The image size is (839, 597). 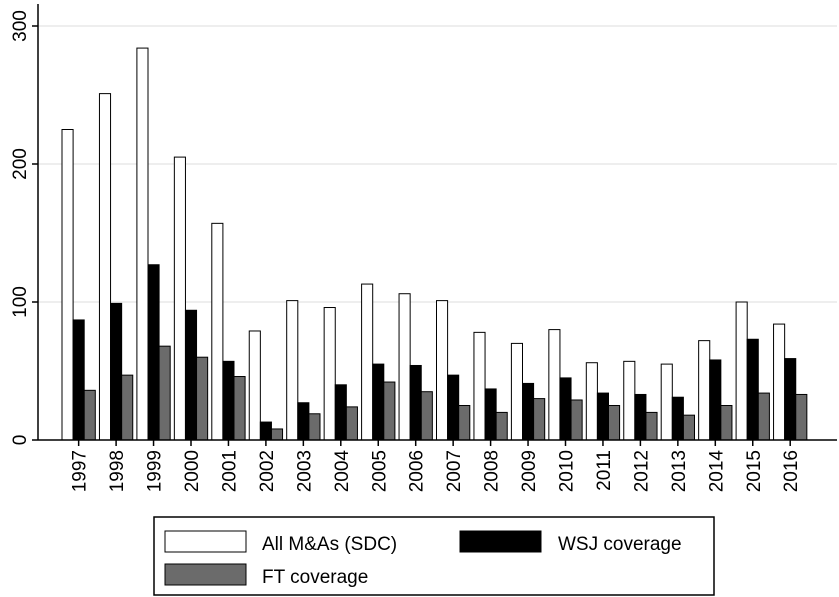 What do you see at coordinates (179, 298) in the screenshot?
I see `bar-sdc-2000` at bounding box center [179, 298].